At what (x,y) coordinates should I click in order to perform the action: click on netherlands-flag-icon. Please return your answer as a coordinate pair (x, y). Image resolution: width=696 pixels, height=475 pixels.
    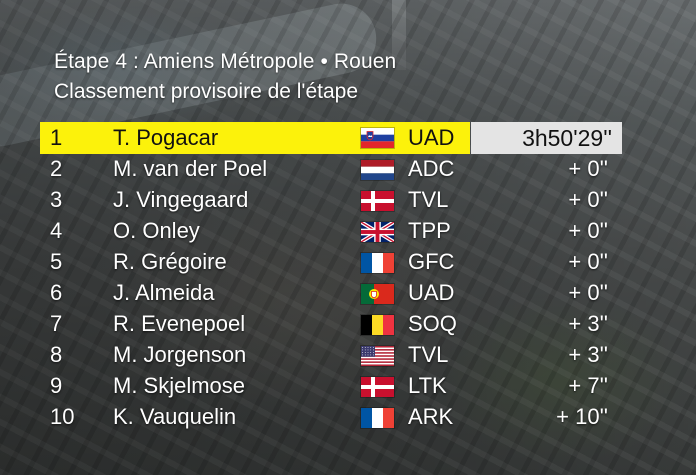
    Looking at the image, I should click on (377, 170).